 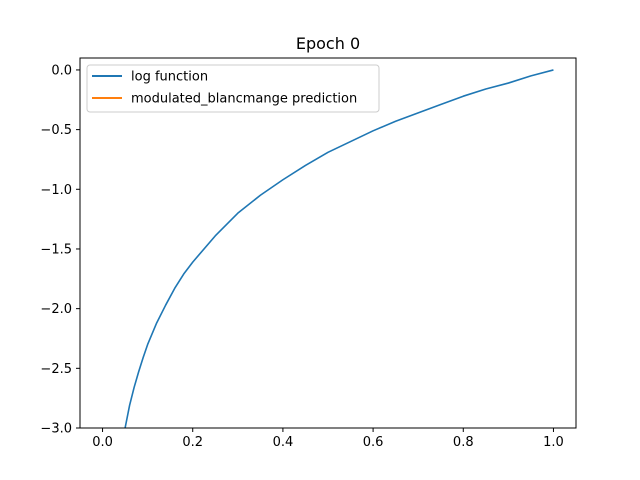 What do you see at coordinates (56, 369) in the screenshot?
I see `y-tick-label: −2.5` at bounding box center [56, 369].